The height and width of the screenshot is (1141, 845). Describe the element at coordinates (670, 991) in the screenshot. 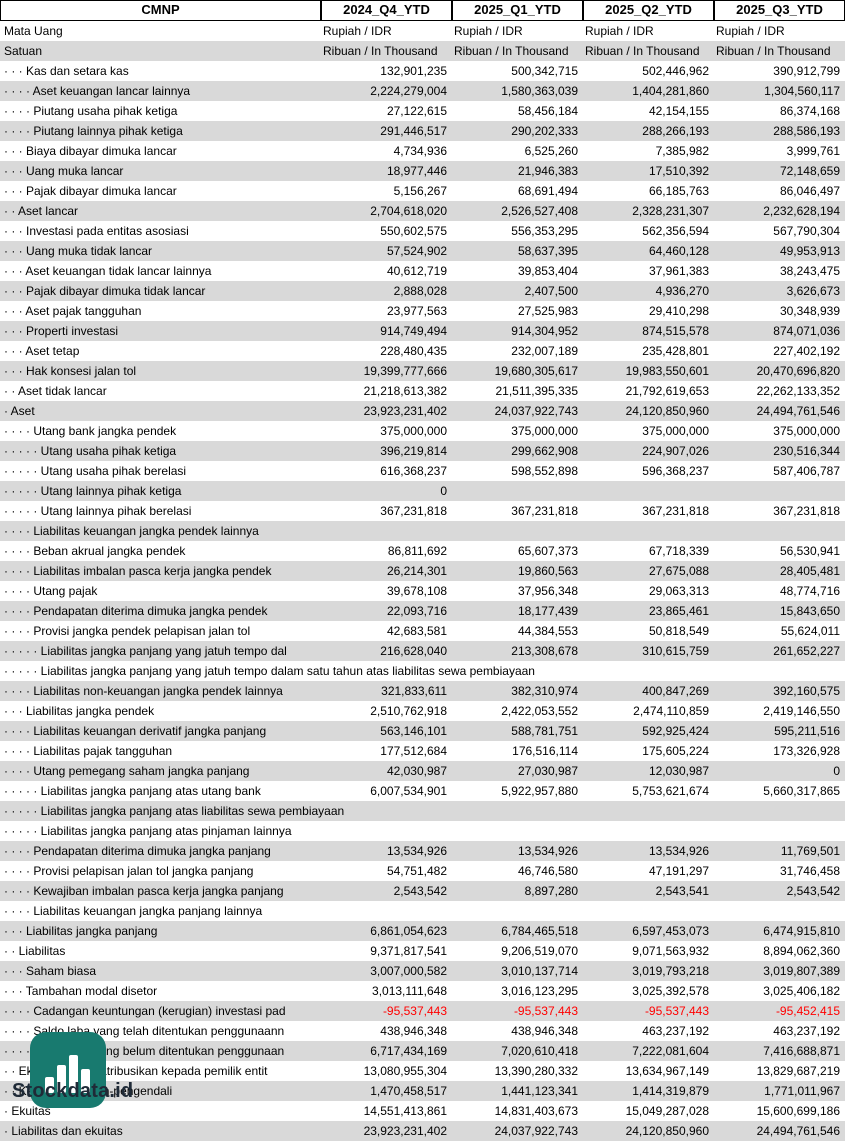

I see `row-value: 3,025,392,578` at that location.